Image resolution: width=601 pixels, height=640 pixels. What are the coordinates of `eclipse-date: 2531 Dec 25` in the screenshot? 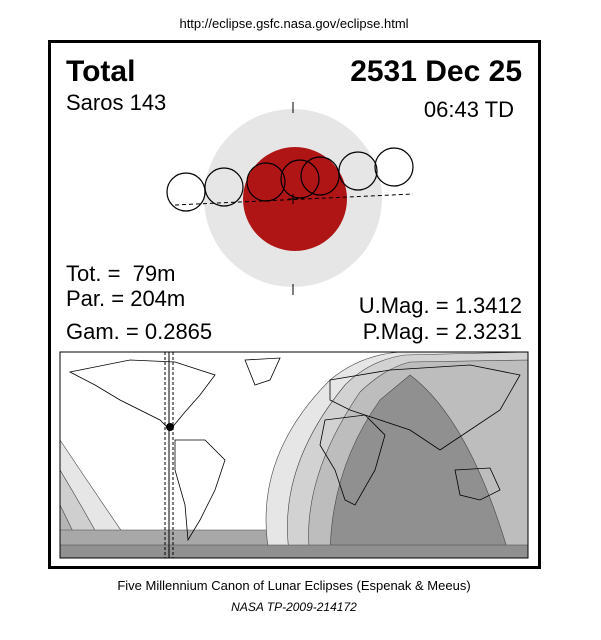 It's located at (436, 71).